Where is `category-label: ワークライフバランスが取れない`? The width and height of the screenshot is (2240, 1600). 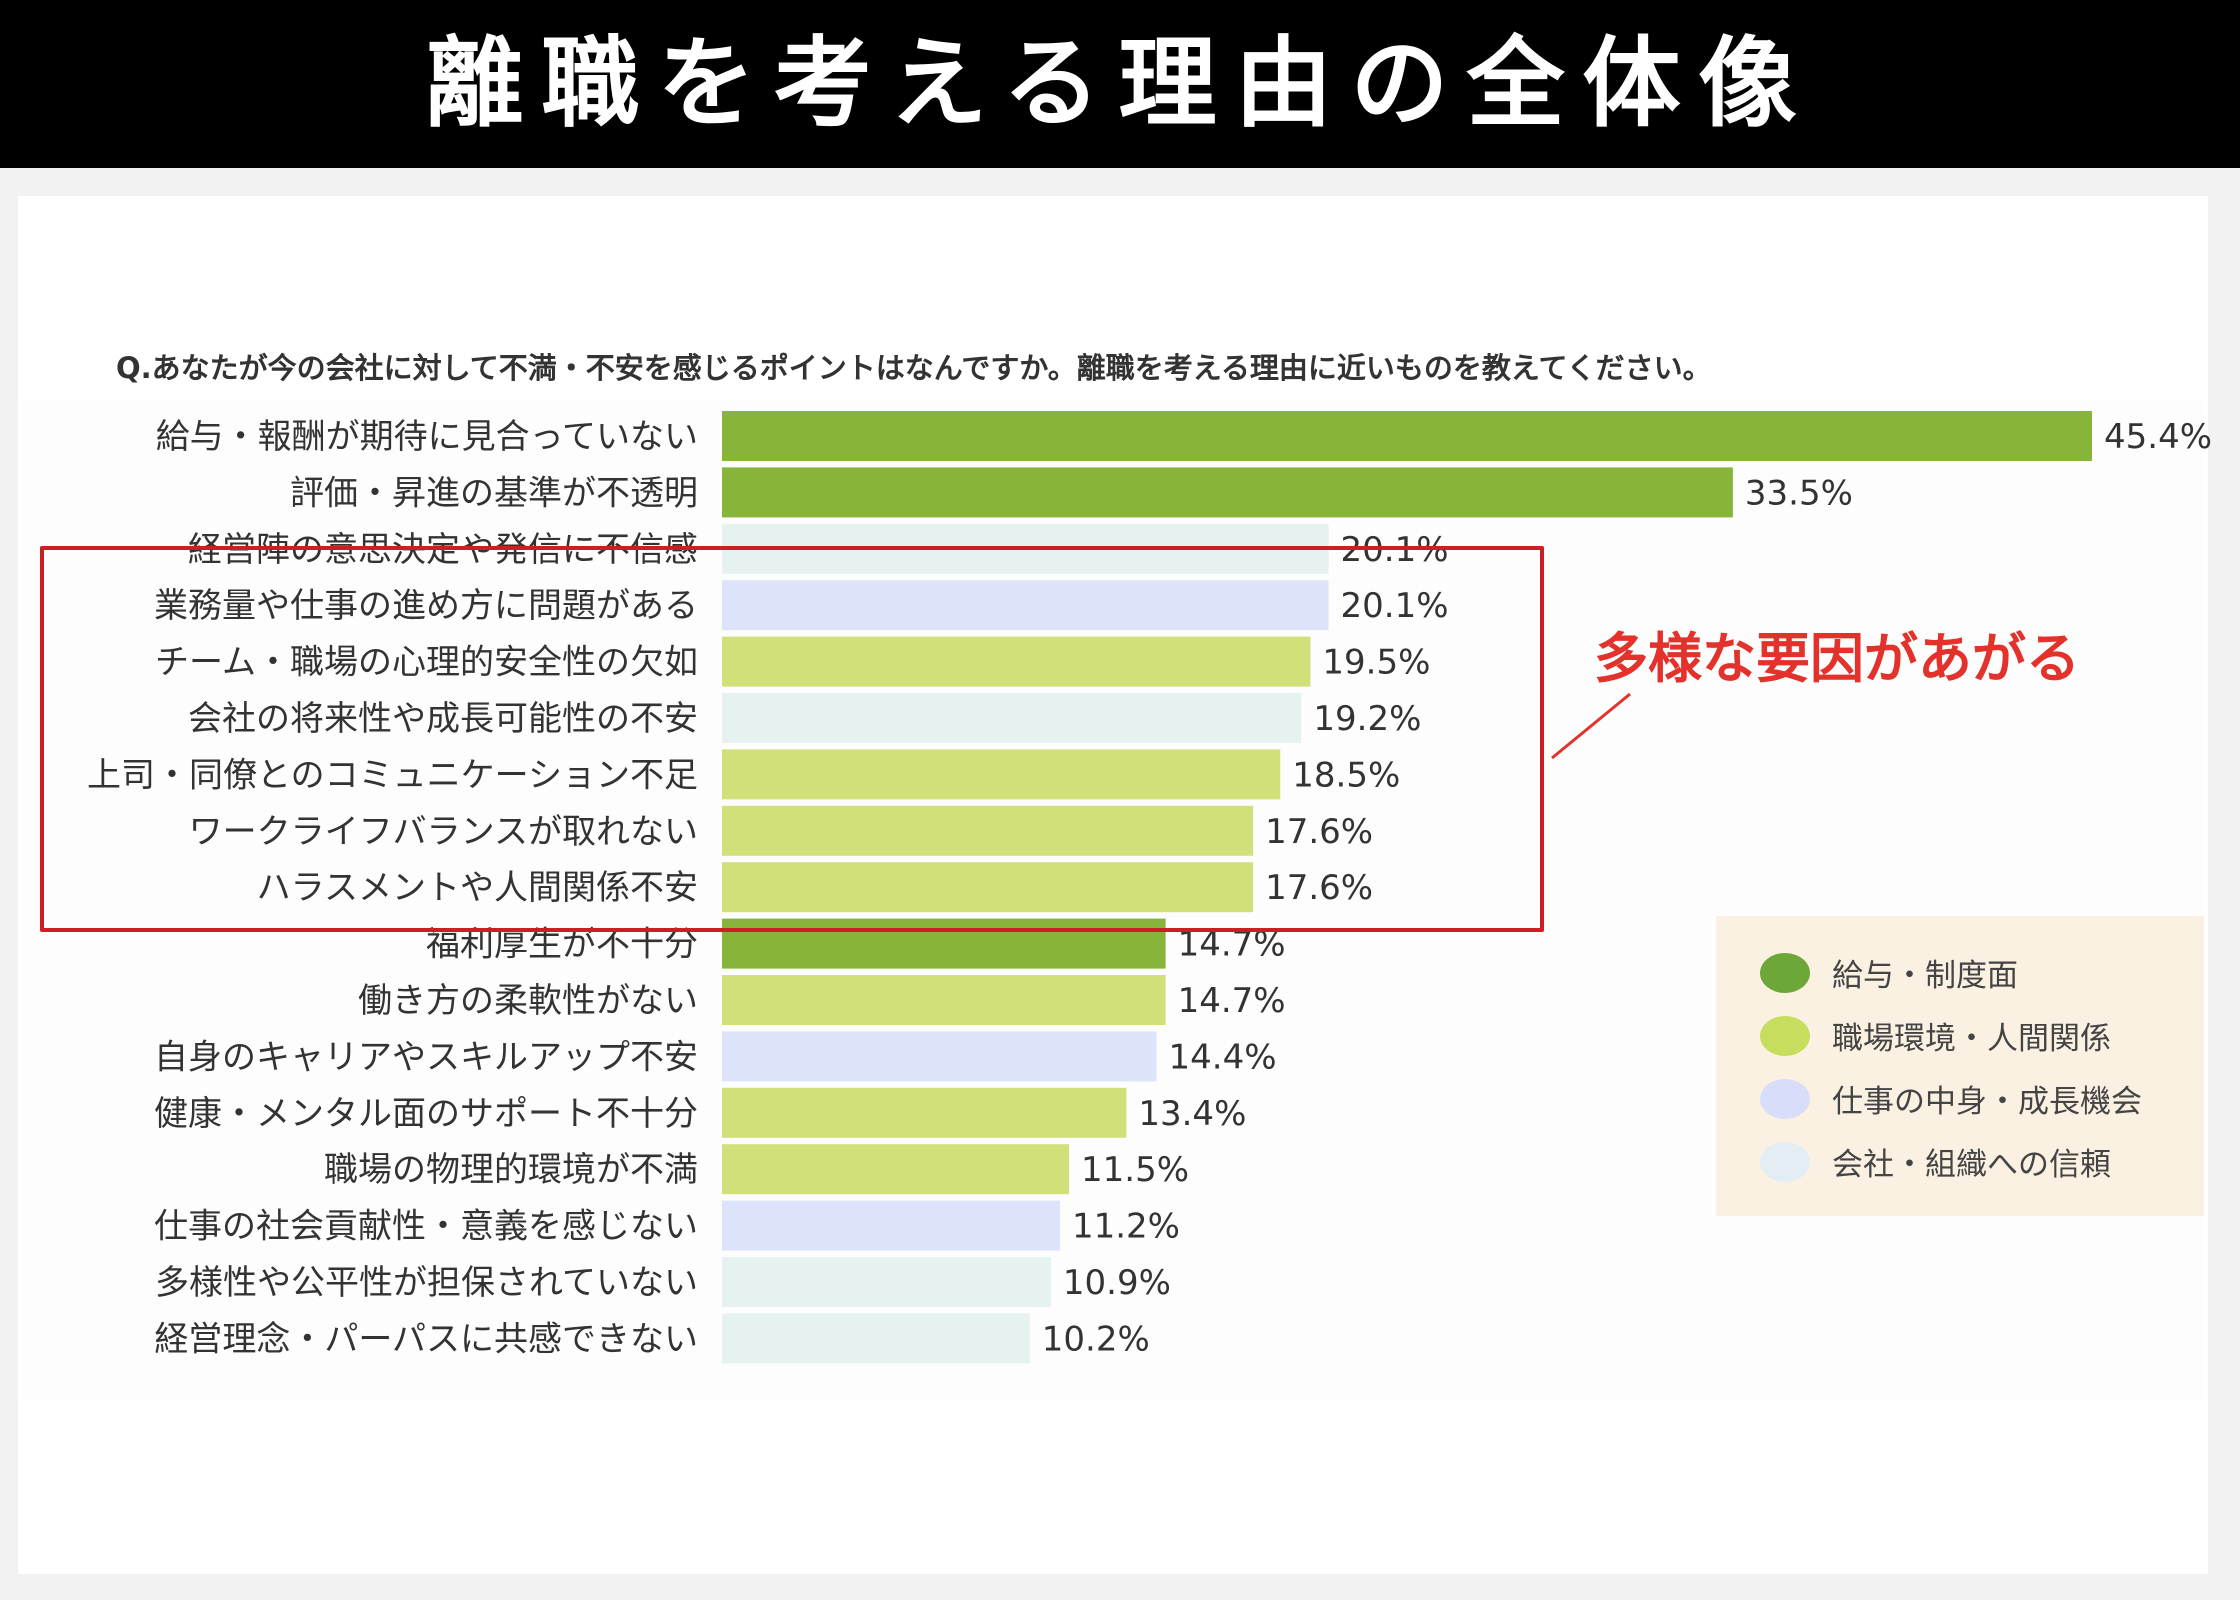
category-label: ワークライフバランスが取れない is located at coordinates (443, 832).